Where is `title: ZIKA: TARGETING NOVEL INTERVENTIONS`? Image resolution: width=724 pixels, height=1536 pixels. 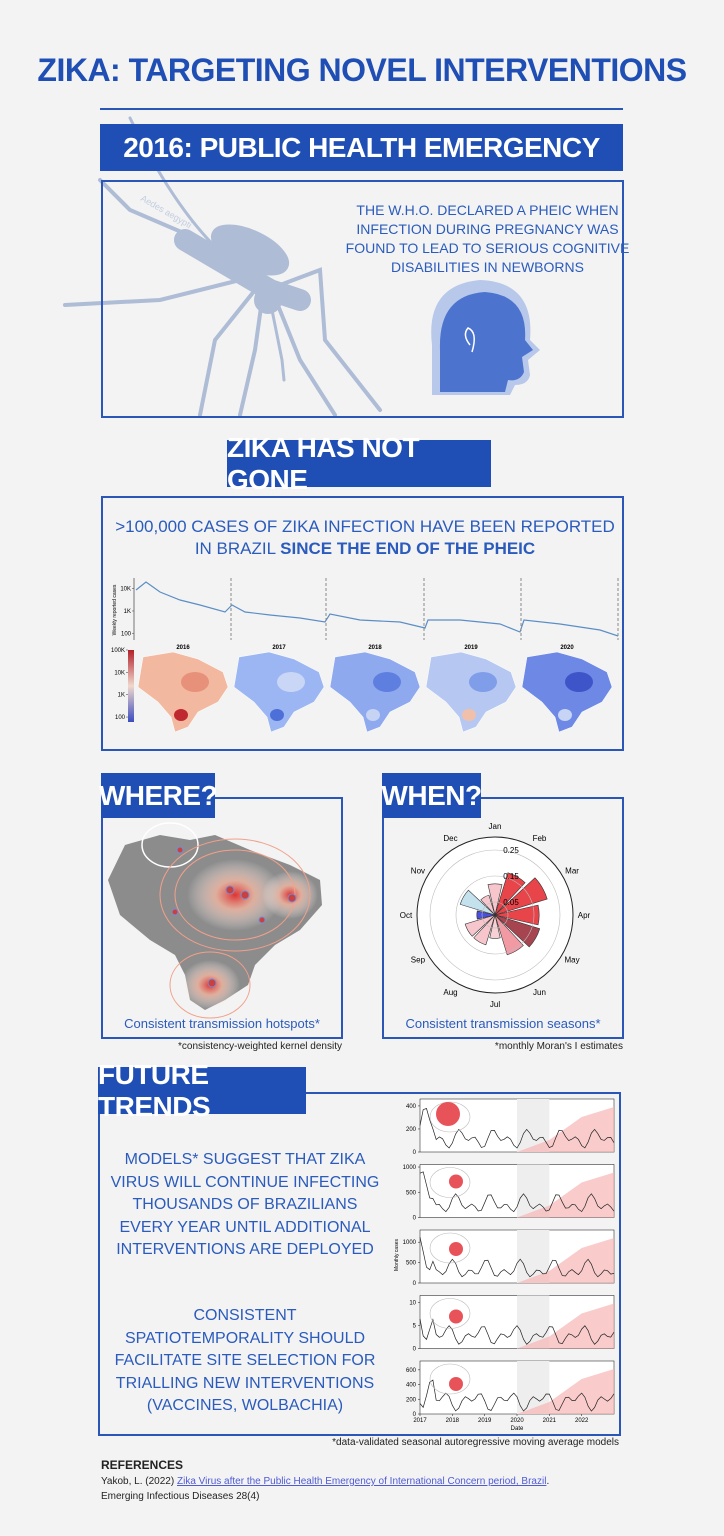
title: ZIKA: TARGETING NOVEL INTERVENTIONS is located at coordinates (362, 70).